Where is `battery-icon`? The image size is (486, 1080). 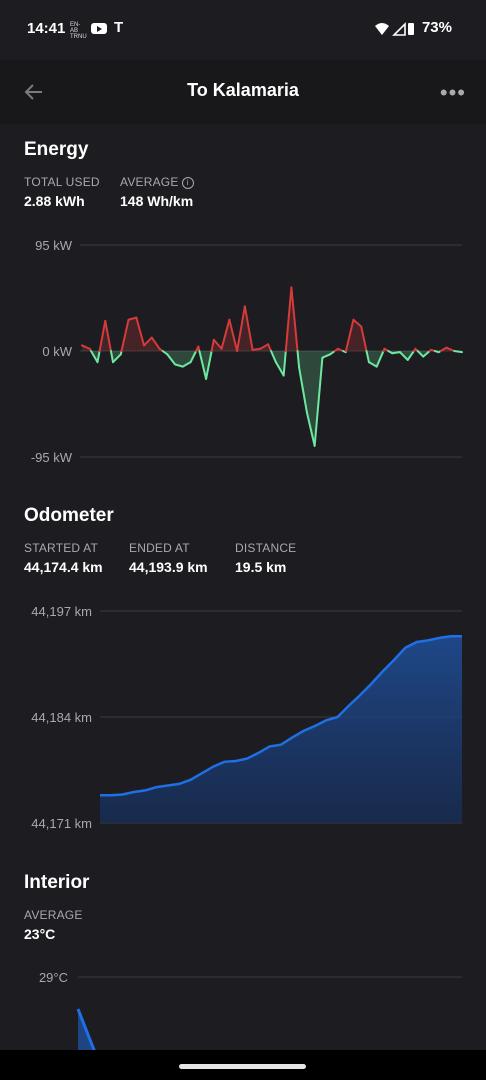
battery-icon is located at coordinates (411, 29).